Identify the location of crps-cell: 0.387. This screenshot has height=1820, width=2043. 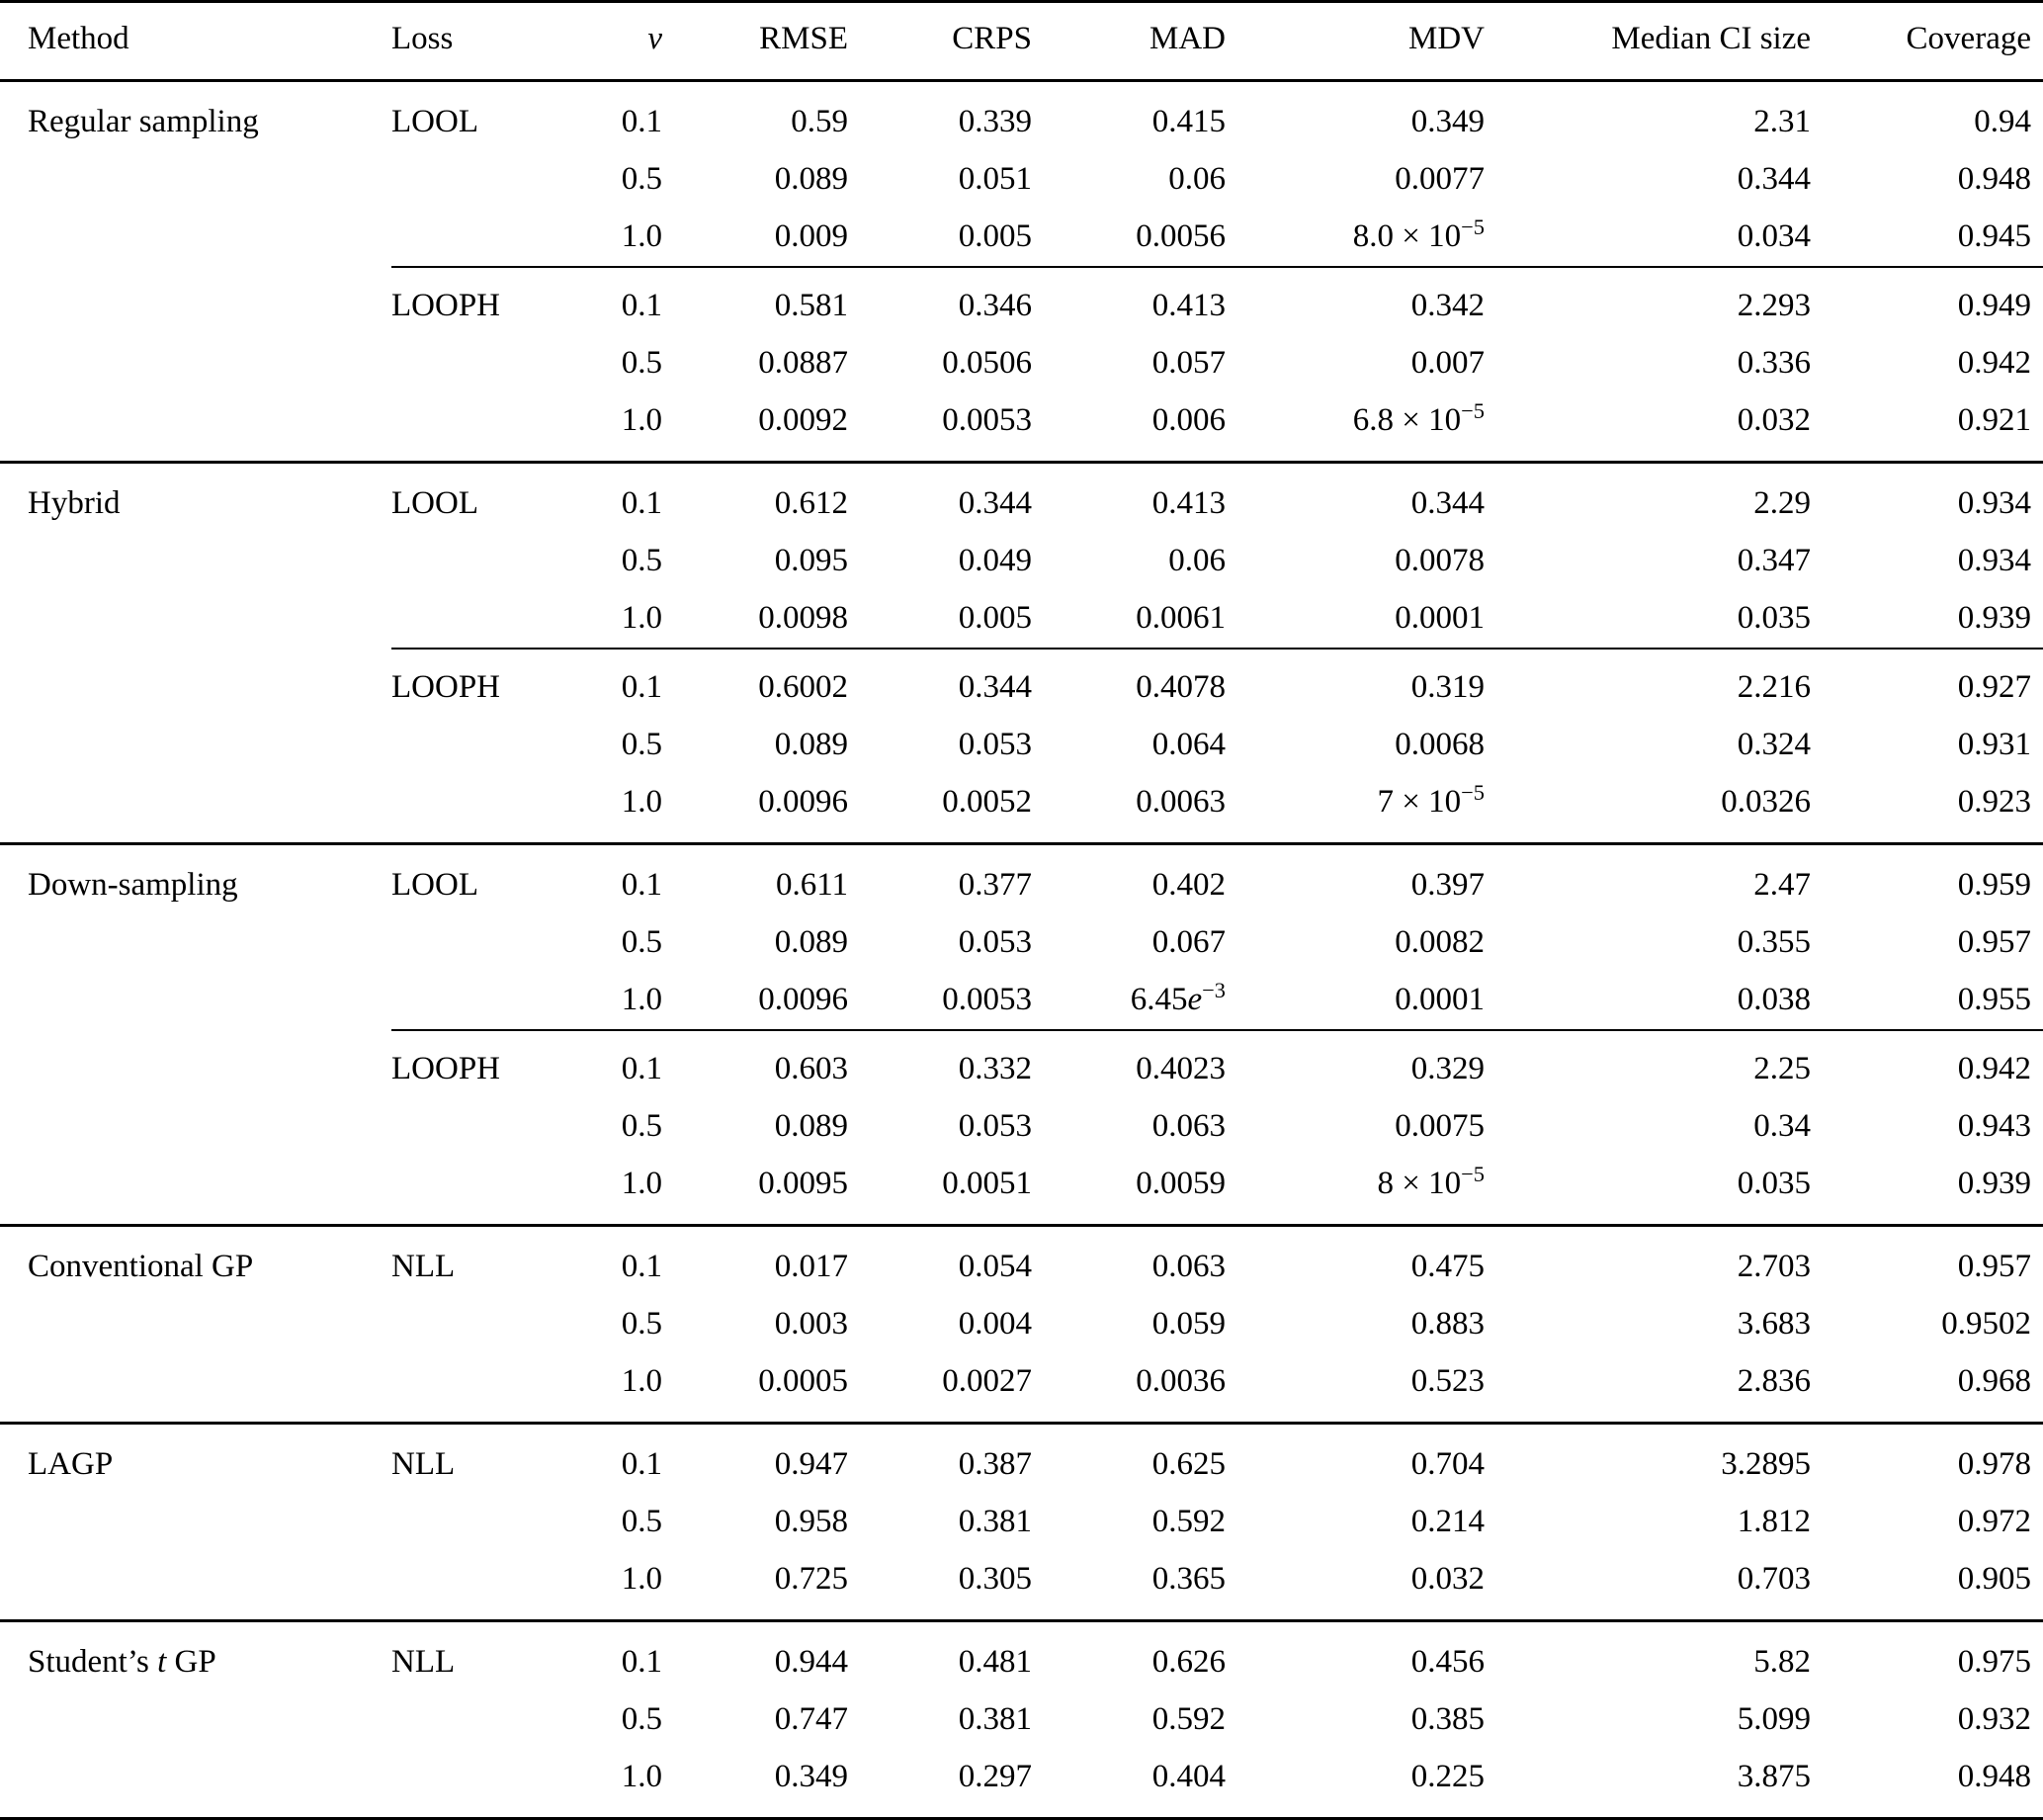
(995, 1464).